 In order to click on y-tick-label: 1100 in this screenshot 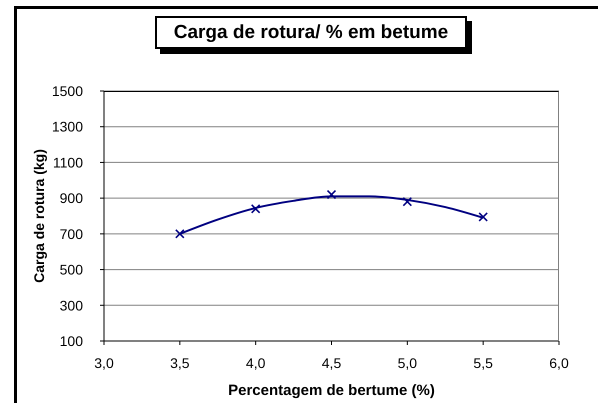, I will do `click(68, 162)`.